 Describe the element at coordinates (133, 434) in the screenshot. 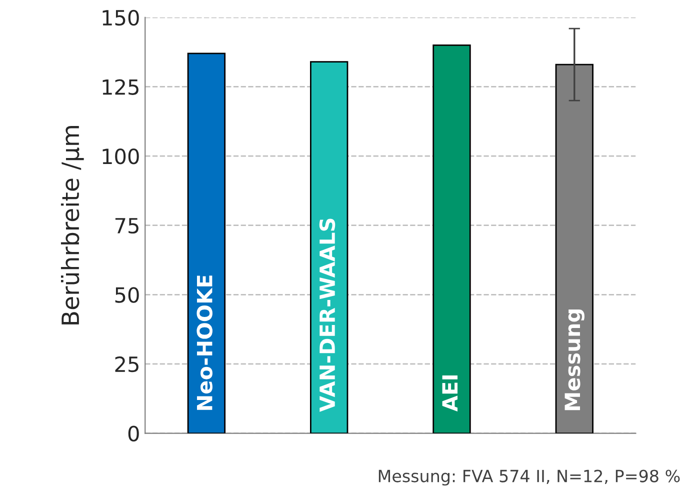

I see `y-tick-label: 0` at that location.